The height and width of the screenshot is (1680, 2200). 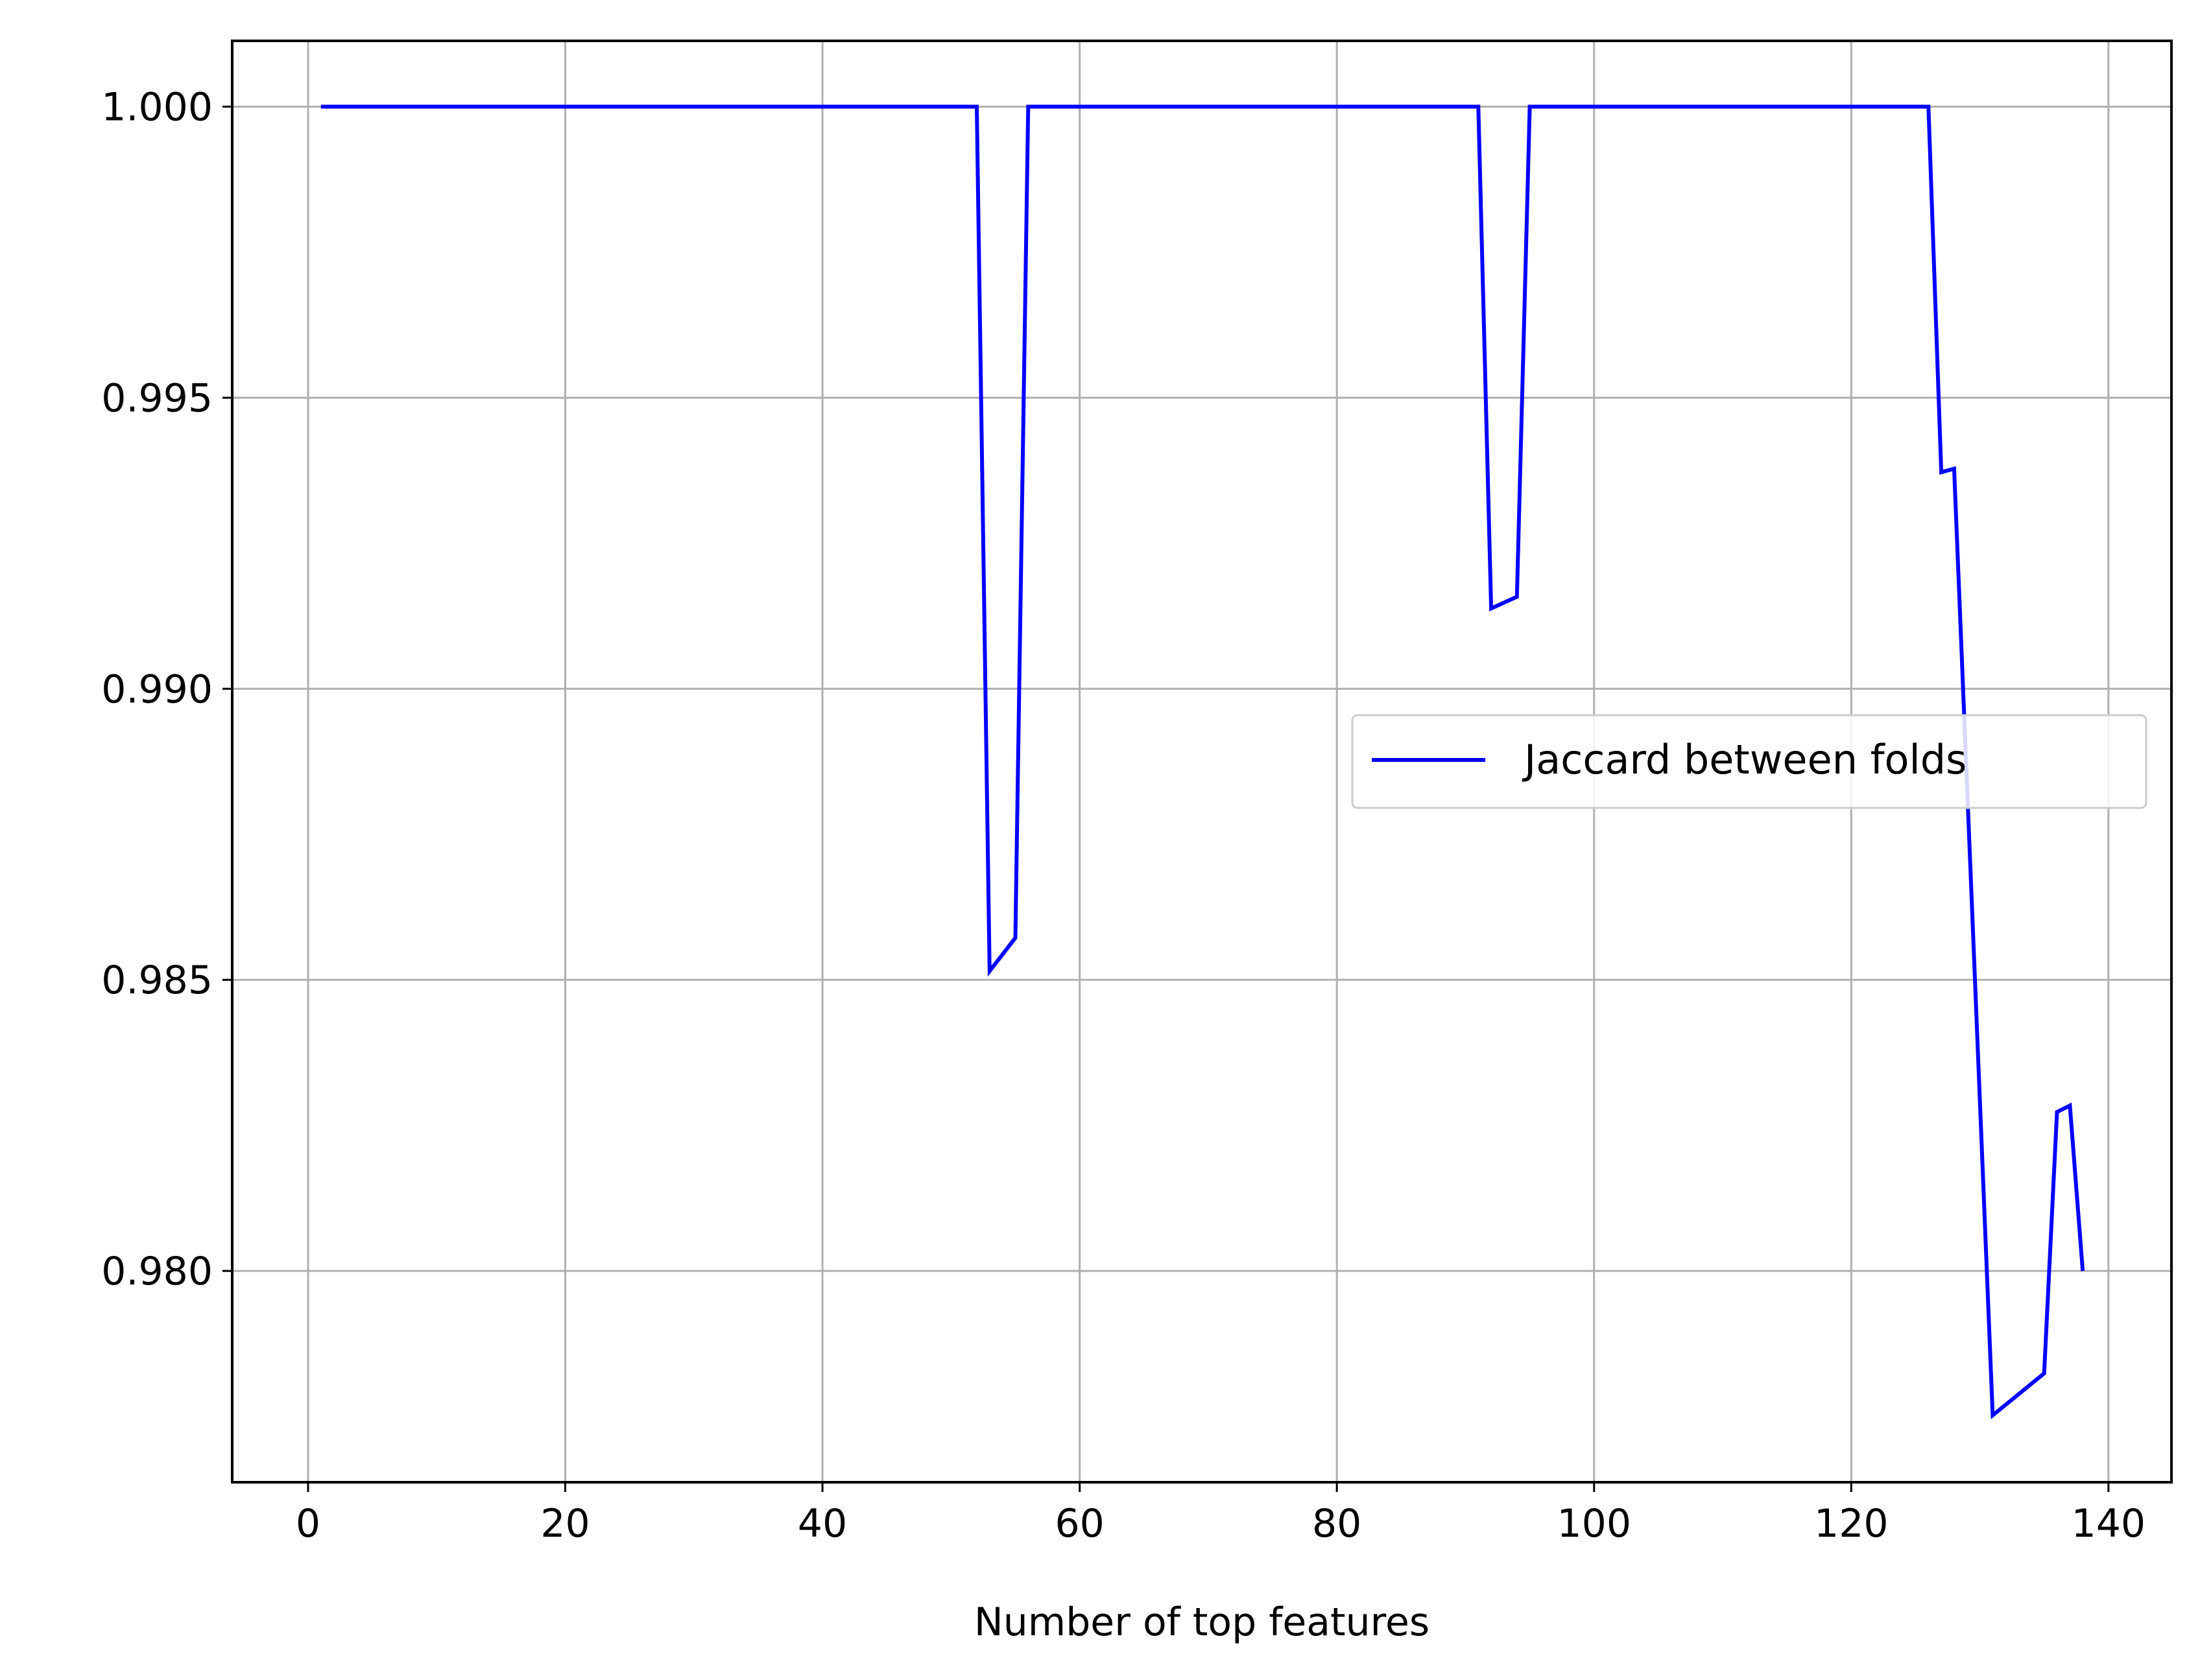 What do you see at coordinates (822, 1523) in the screenshot?
I see `x-tick-label: 40` at bounding box center [822, 1523].